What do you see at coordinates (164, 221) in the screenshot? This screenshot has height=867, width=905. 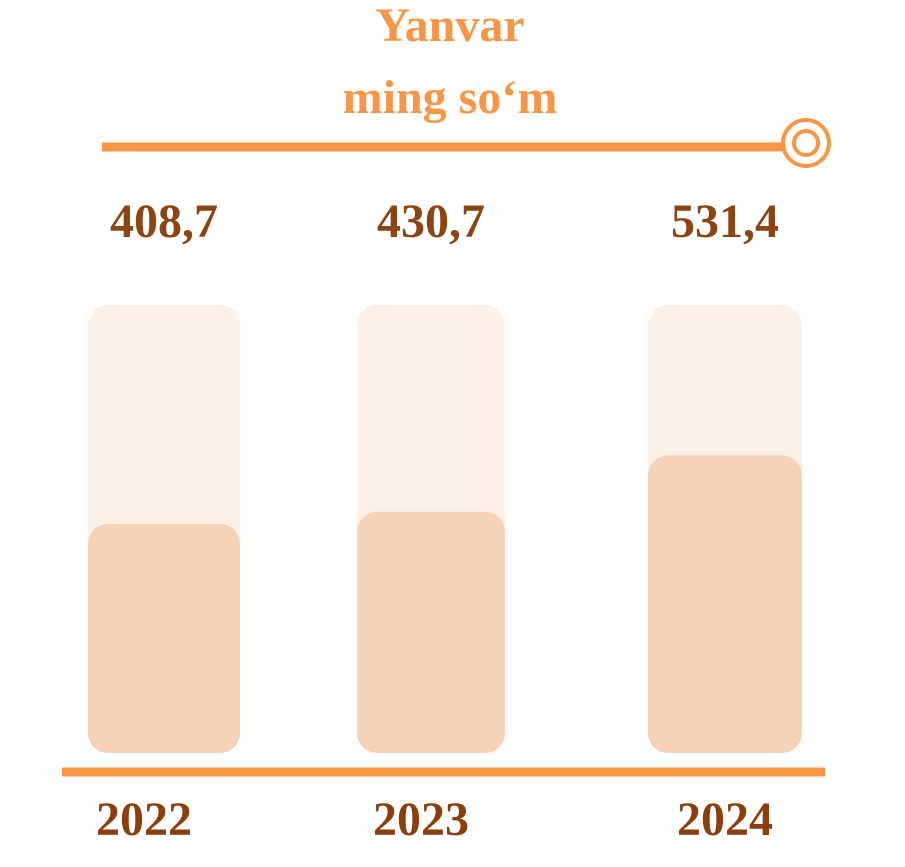 I see `value-label: 408,7` at bounding box center [164, 221].